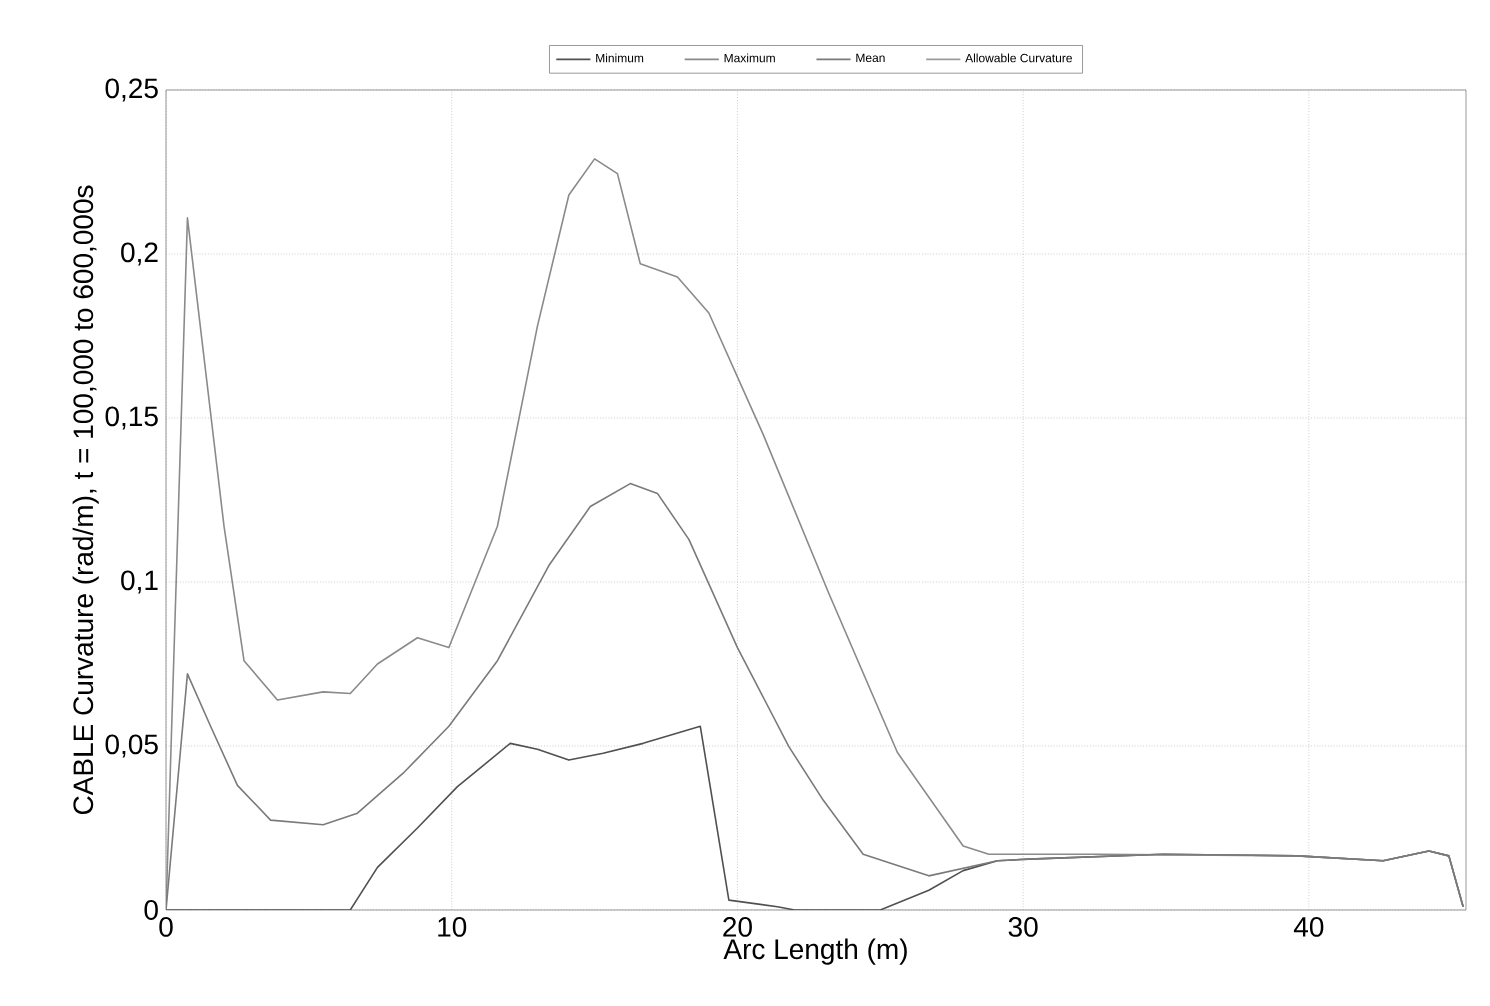  What do you see at coordinates (151, 910) in the screenshot?
I see `y-tick-label: 0` at bounding box center [151, 910].